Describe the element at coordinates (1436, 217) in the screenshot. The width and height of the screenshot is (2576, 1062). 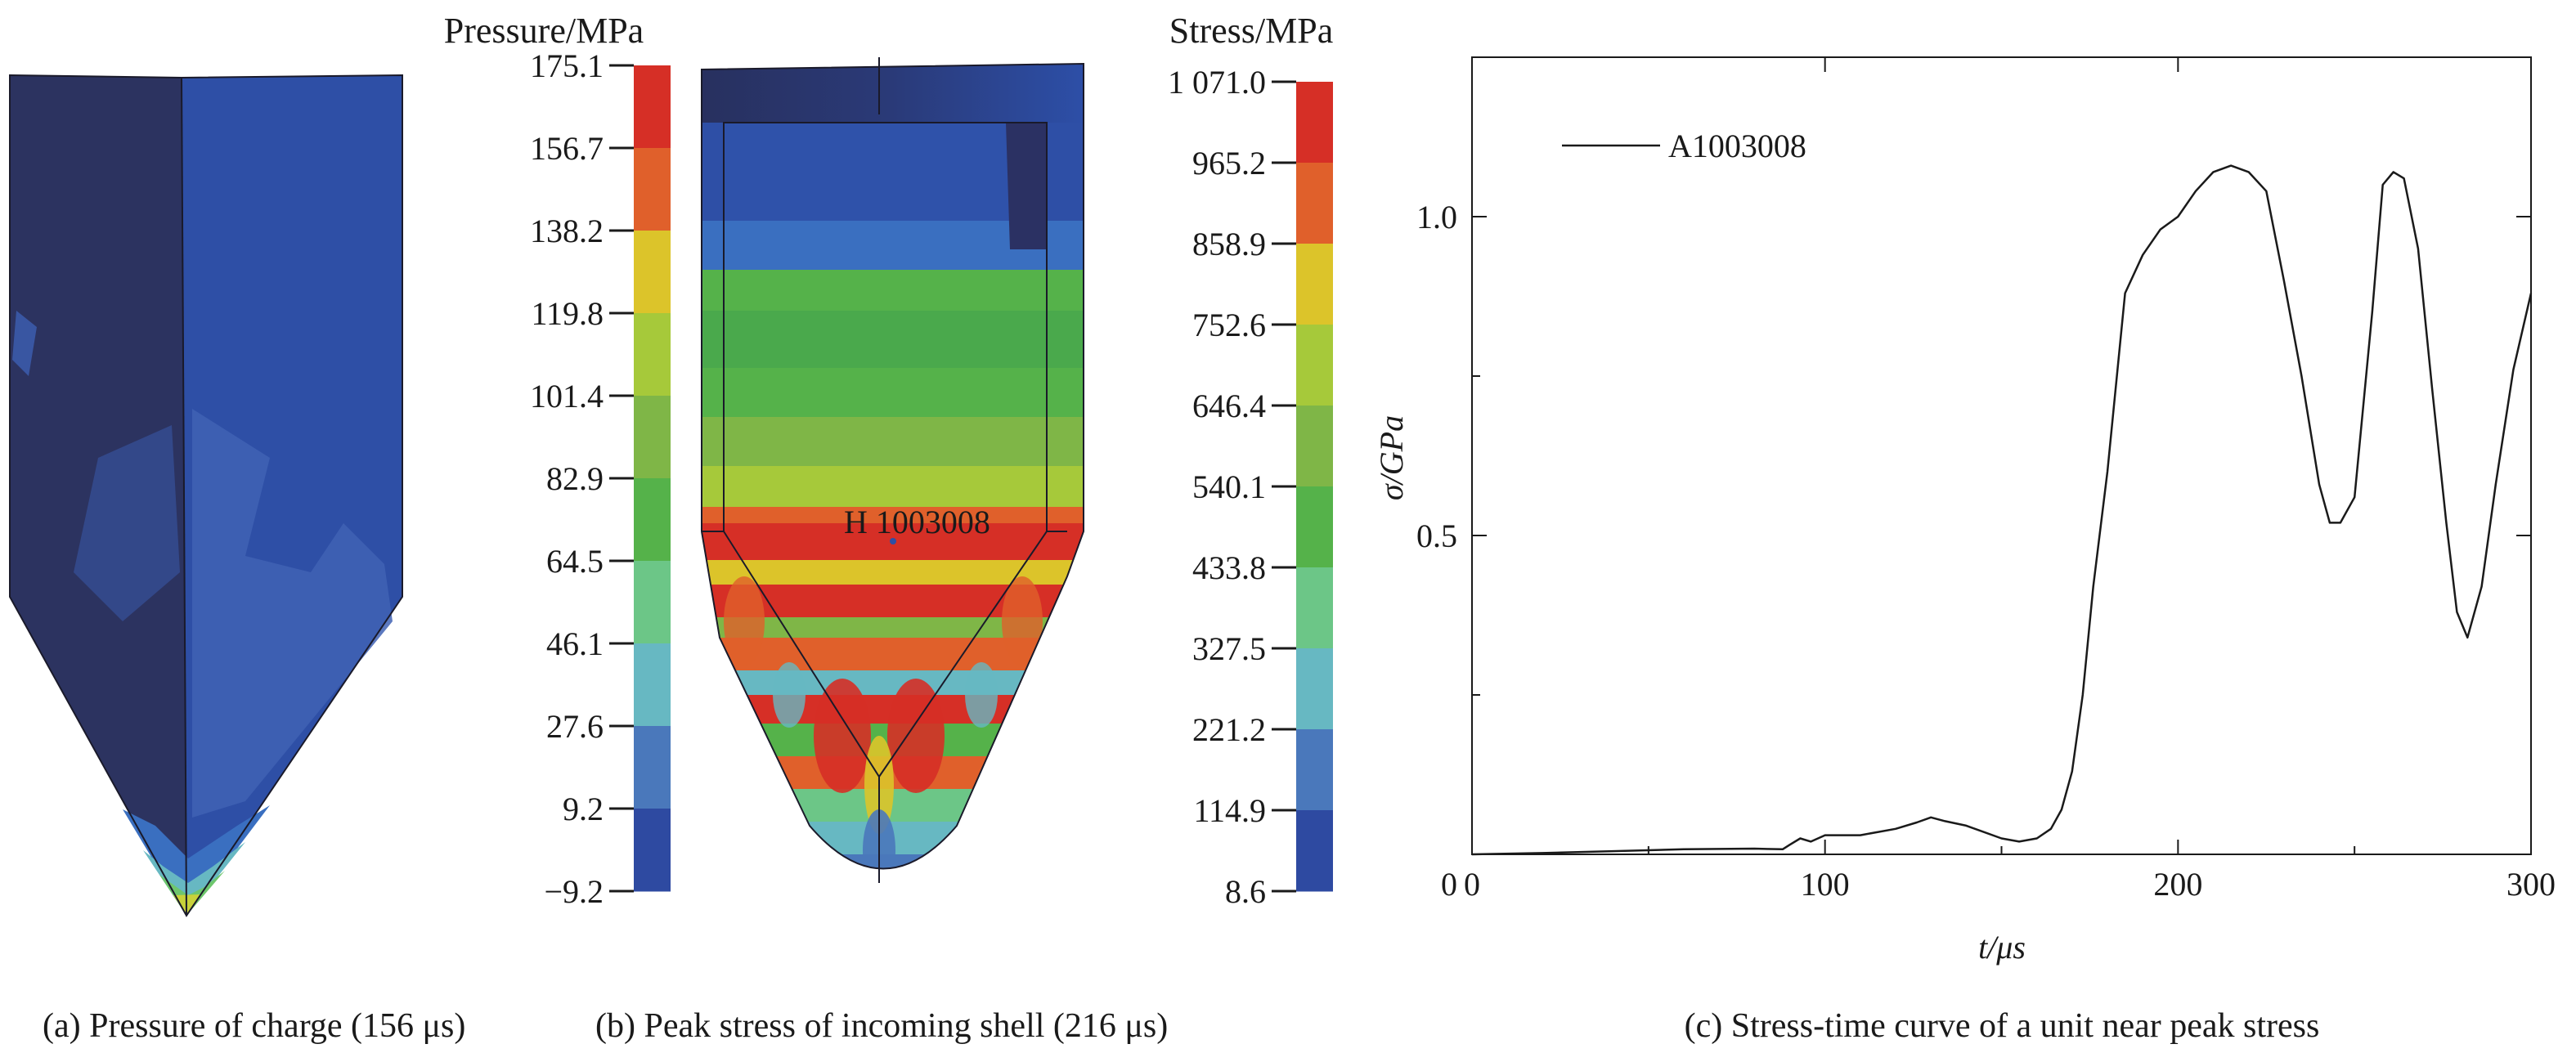
I see `y-tick-label: 1.0` at that location.